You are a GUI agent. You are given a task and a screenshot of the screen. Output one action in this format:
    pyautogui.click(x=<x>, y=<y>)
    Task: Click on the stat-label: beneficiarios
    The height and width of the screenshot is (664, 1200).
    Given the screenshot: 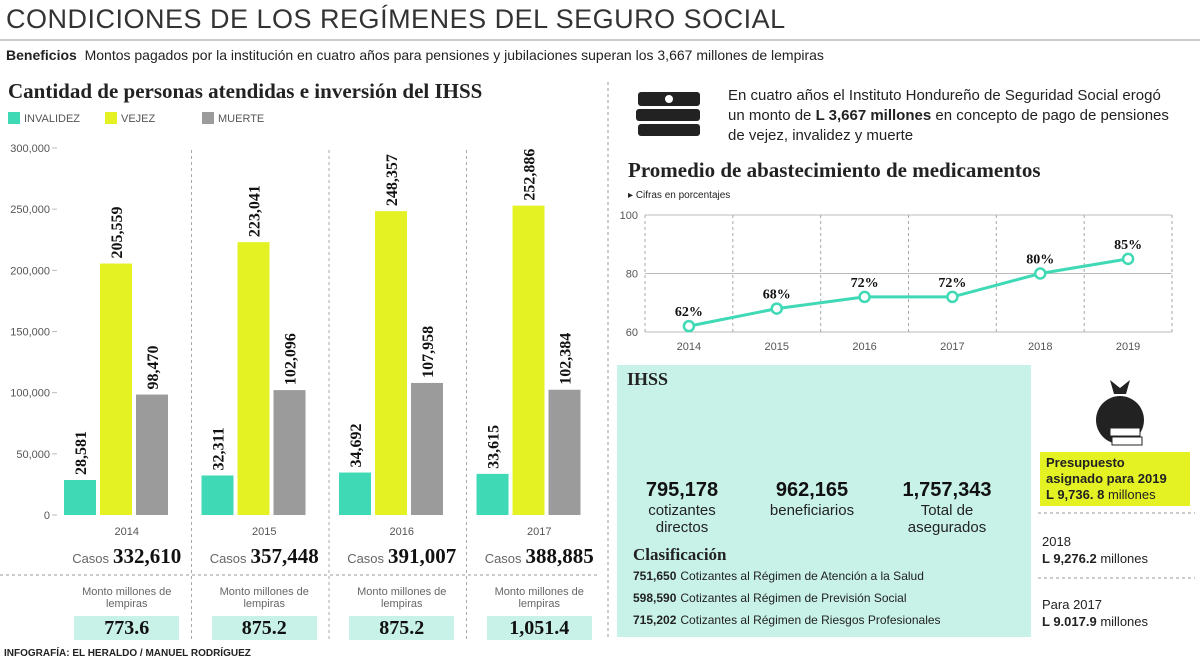 What is the action you would take?
    pyautogui.click(x=812, y=510)
    